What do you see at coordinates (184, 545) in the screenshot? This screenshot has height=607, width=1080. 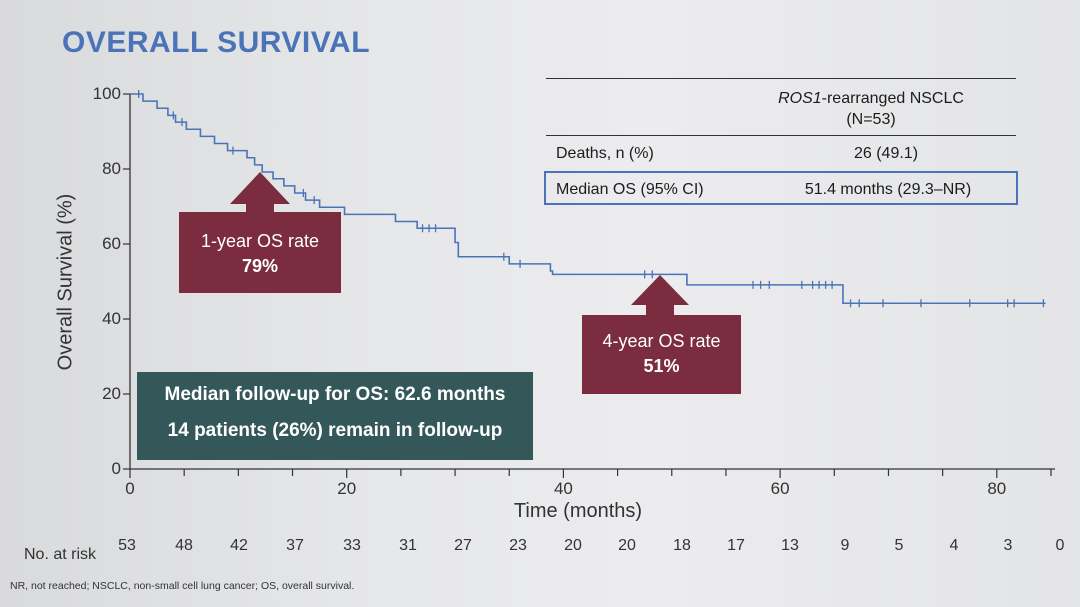 I see `risk-value: 48` at bounding box center [184, 545].